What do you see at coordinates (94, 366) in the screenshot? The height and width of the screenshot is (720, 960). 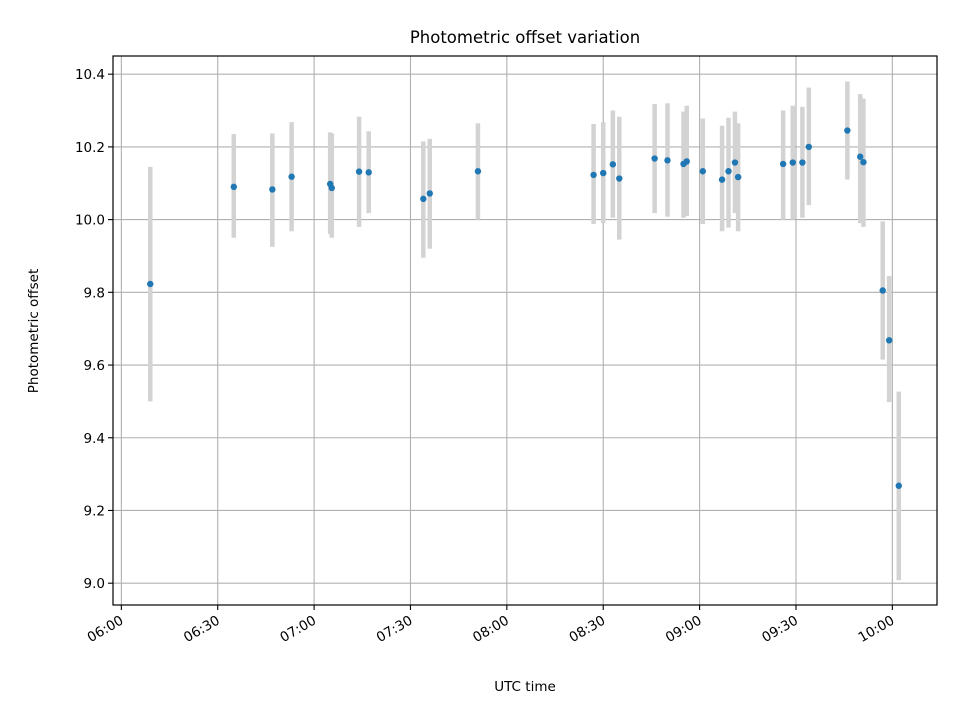 I see `y-tick-label: 9.6` at bounding box center [94, 366].